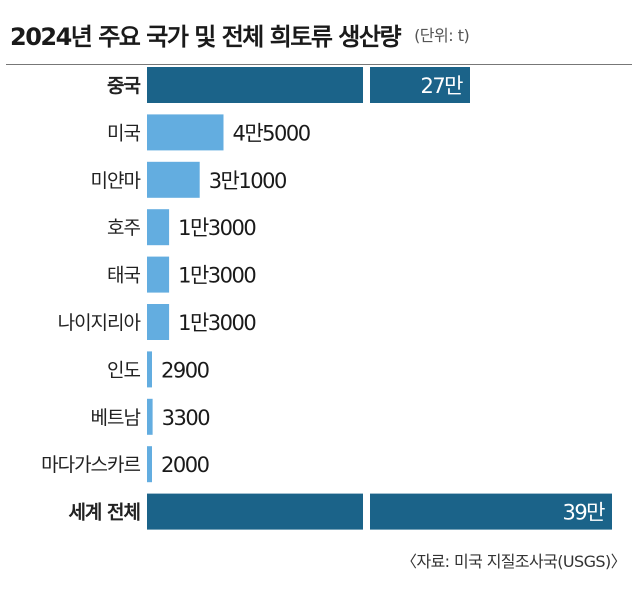 This screenshot has height=596, width=640. I want to click on category-label: 나이지리아, so click(99, 323).